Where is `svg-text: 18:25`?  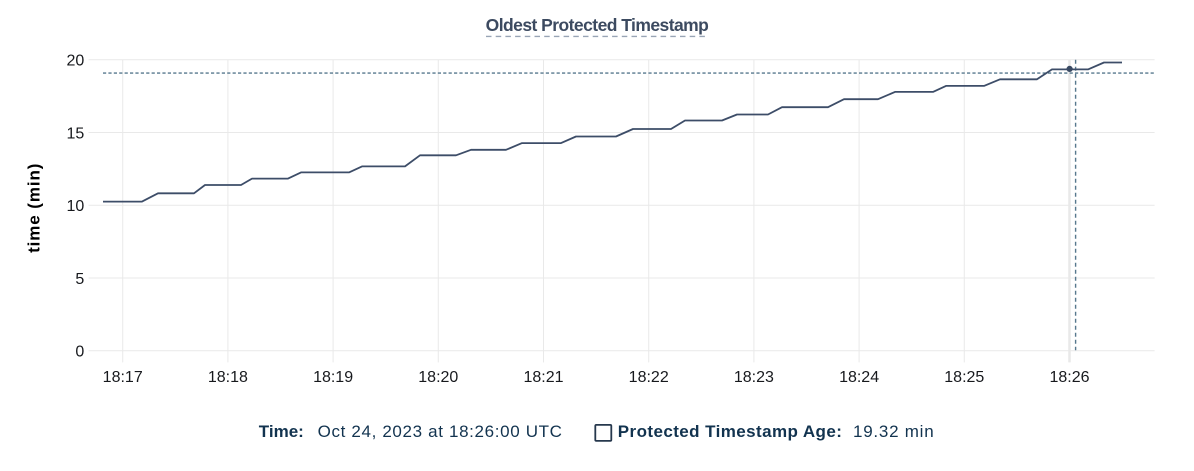 svg-text: 18:25 is located at coordinates (964, 377).